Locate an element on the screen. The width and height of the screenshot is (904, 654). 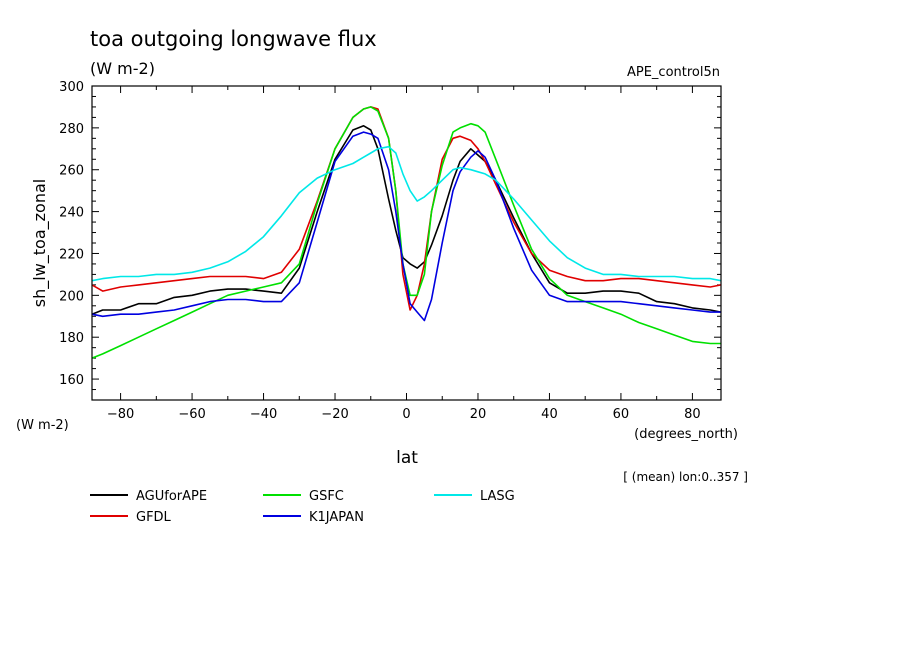
legend-label-k1japan: K1JAPAN is located at coordinates (336, 517).